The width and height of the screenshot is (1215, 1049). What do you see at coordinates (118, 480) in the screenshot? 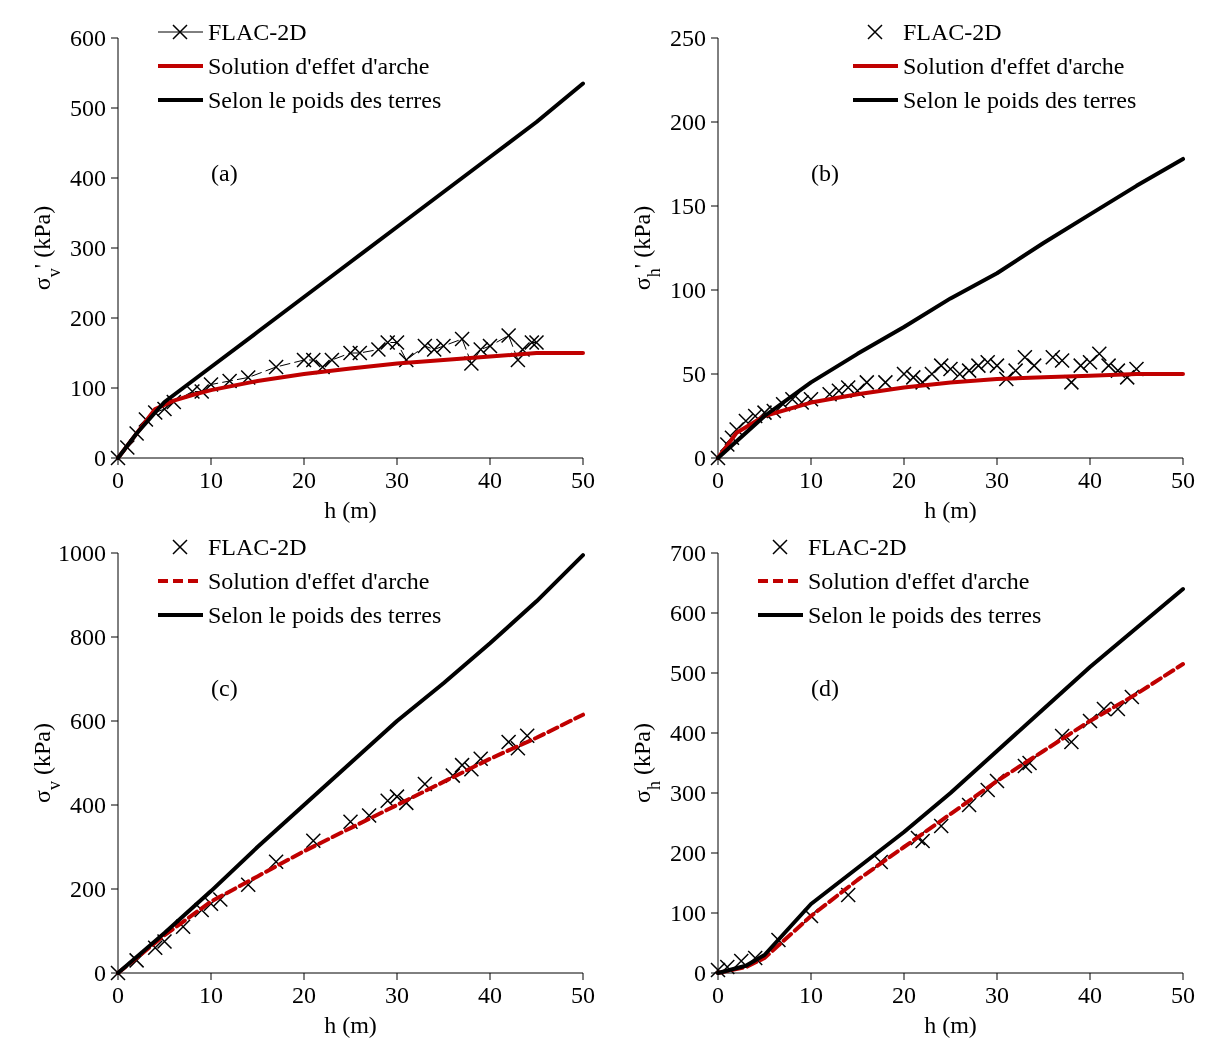
I see `x-tick-label: 0` at bounding box center [118, 480].